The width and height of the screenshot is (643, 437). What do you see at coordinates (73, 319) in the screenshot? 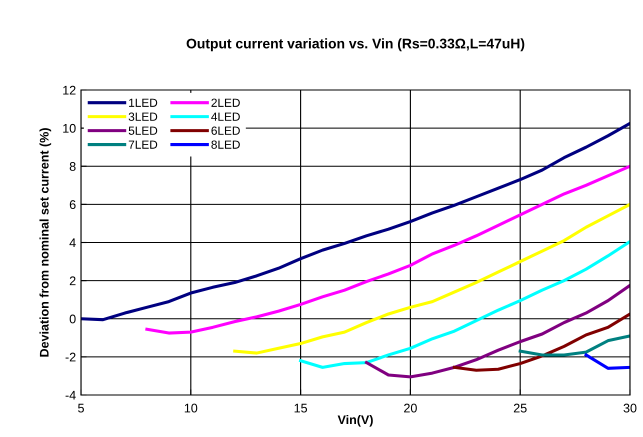
I see `y-tick-label: 0` at bounding box center [73, 319].